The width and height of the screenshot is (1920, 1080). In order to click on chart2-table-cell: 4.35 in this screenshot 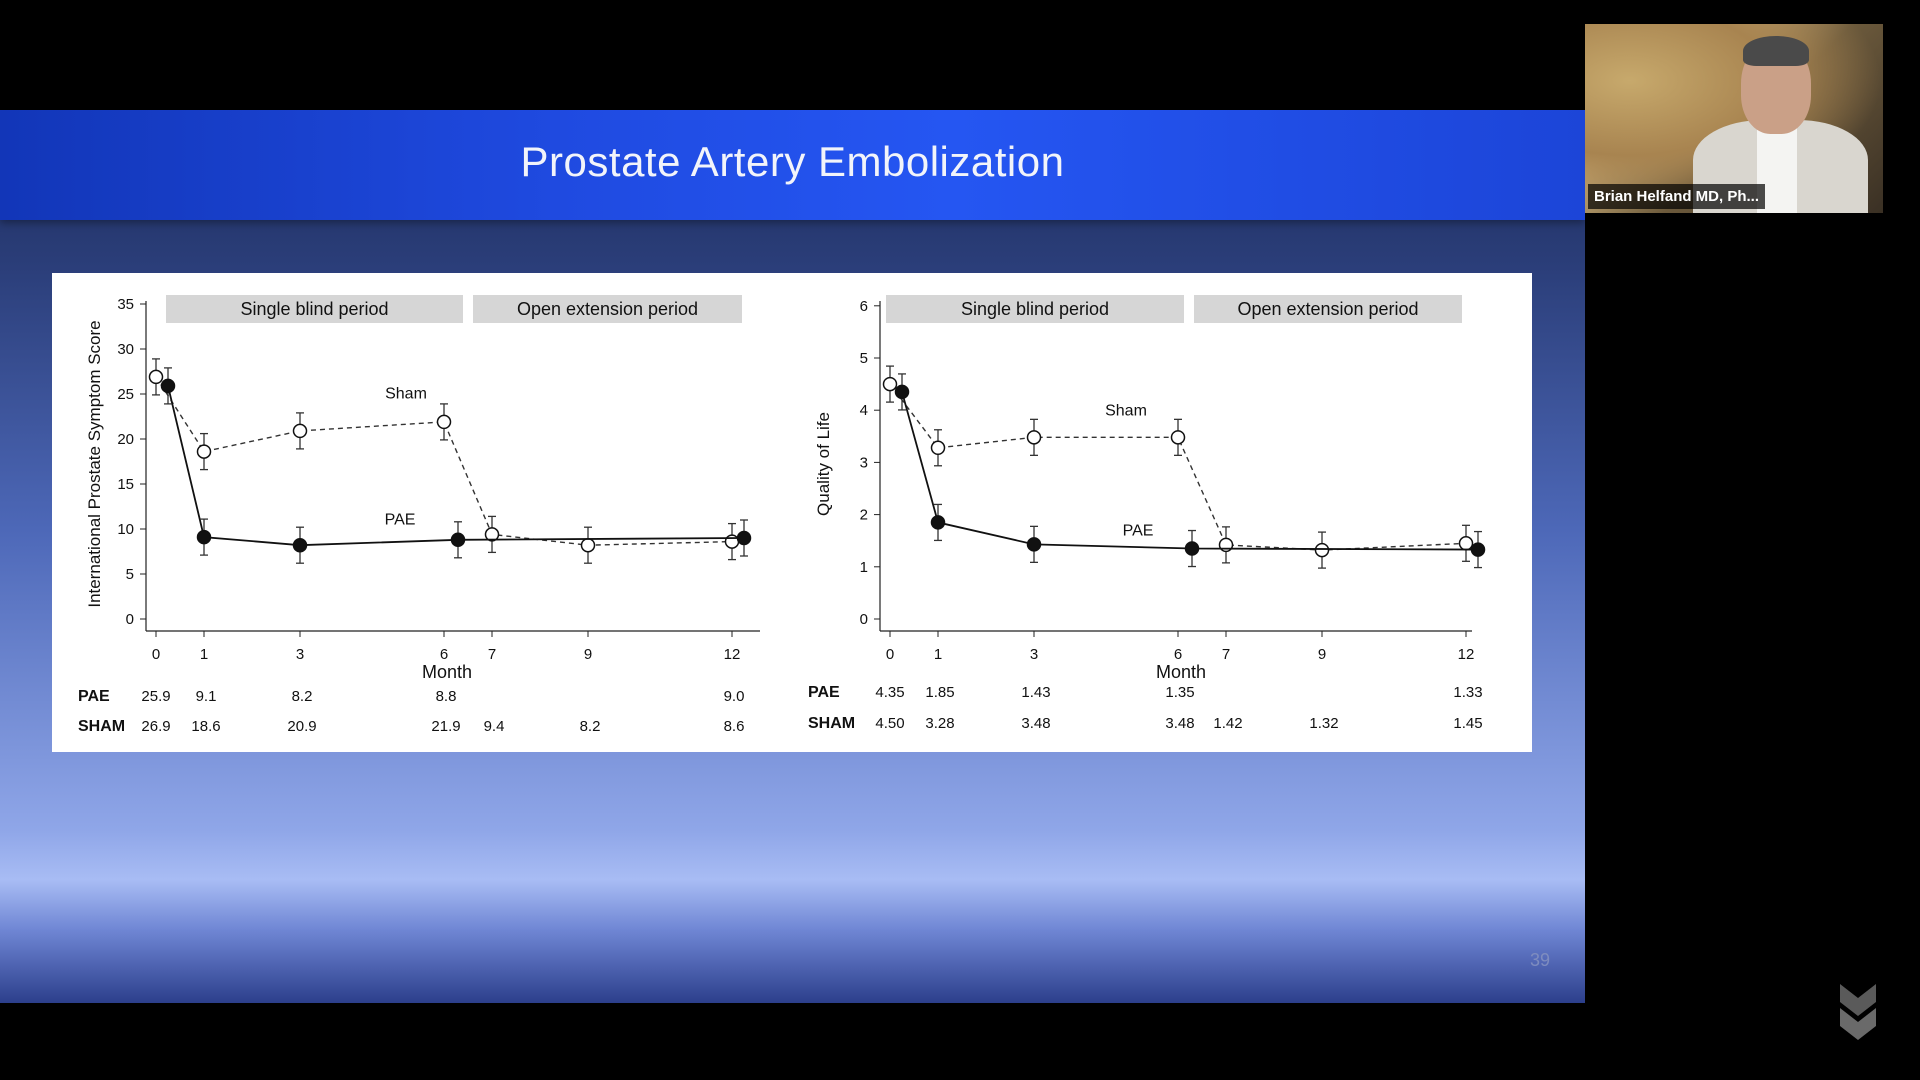, I will do `click(889, 692)`.